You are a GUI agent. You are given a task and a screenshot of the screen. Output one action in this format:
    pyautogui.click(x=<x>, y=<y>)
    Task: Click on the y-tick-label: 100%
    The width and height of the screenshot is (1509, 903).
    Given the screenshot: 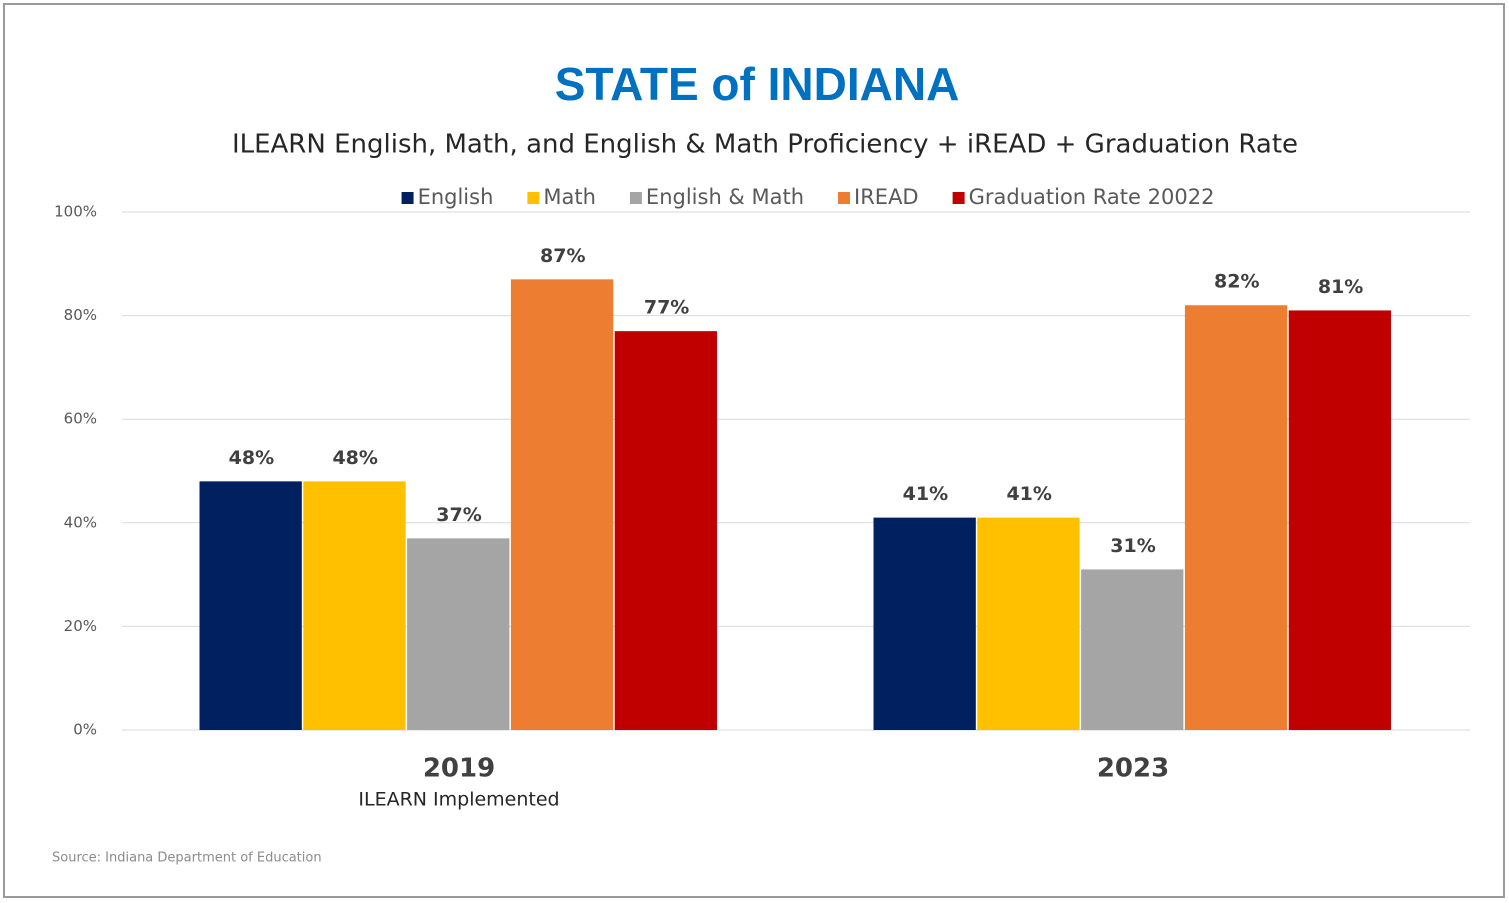 What is the action you would take?
    pyautogui.click(x=75, y=212)
    